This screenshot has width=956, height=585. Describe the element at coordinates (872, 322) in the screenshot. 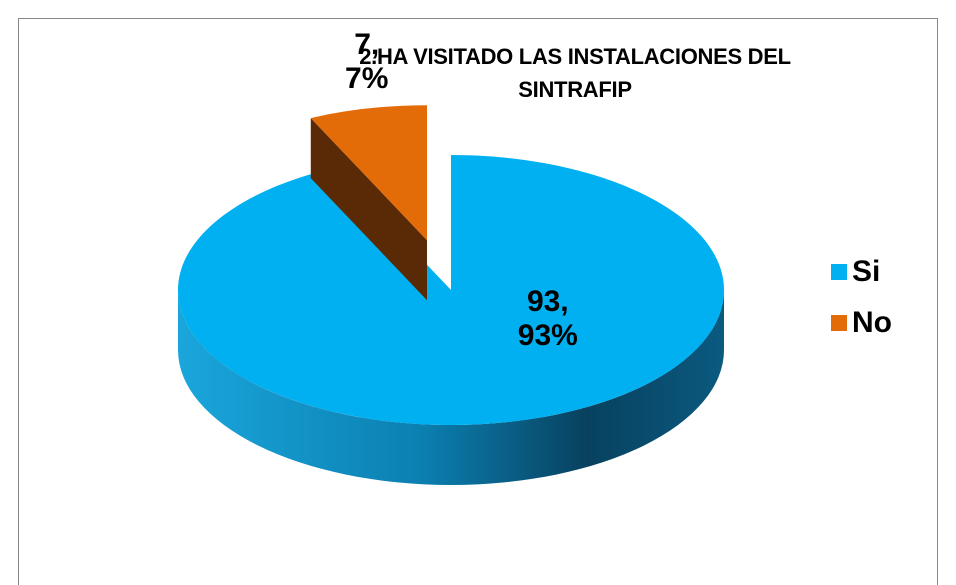

I see `legend-label: No` at that location.